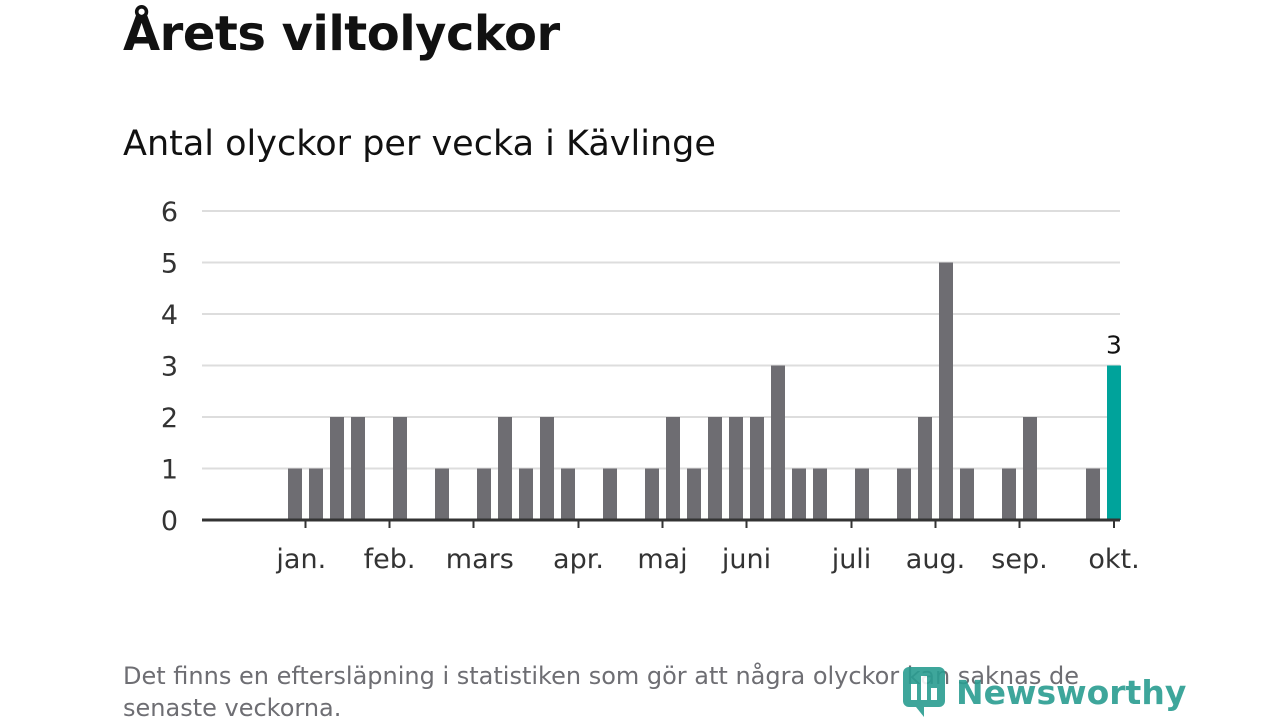  I want to click on x-tick-label: okt., so click(1113, 559).